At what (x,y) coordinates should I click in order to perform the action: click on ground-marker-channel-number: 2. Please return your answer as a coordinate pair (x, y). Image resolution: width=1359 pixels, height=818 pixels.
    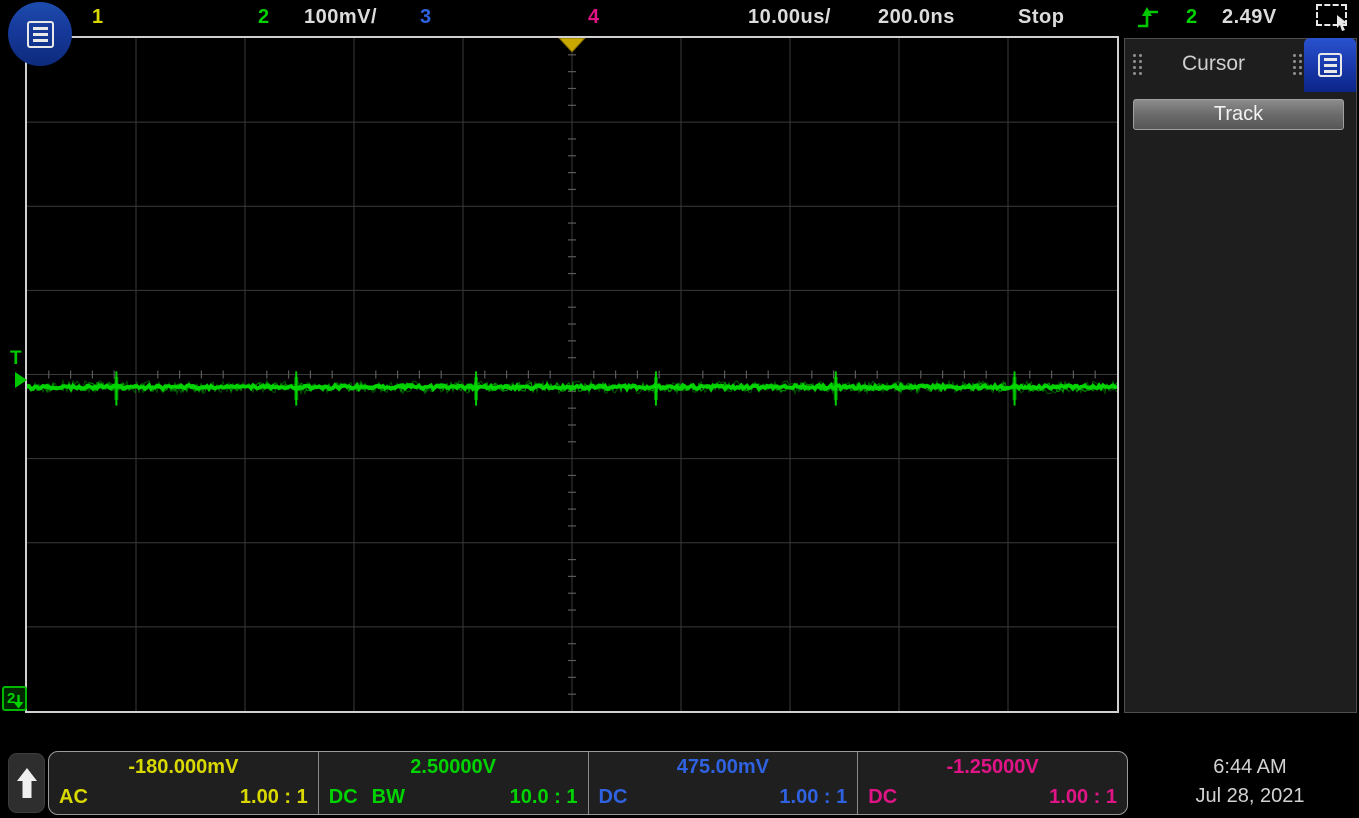
    Looking at the image, I should click on (11, 698).